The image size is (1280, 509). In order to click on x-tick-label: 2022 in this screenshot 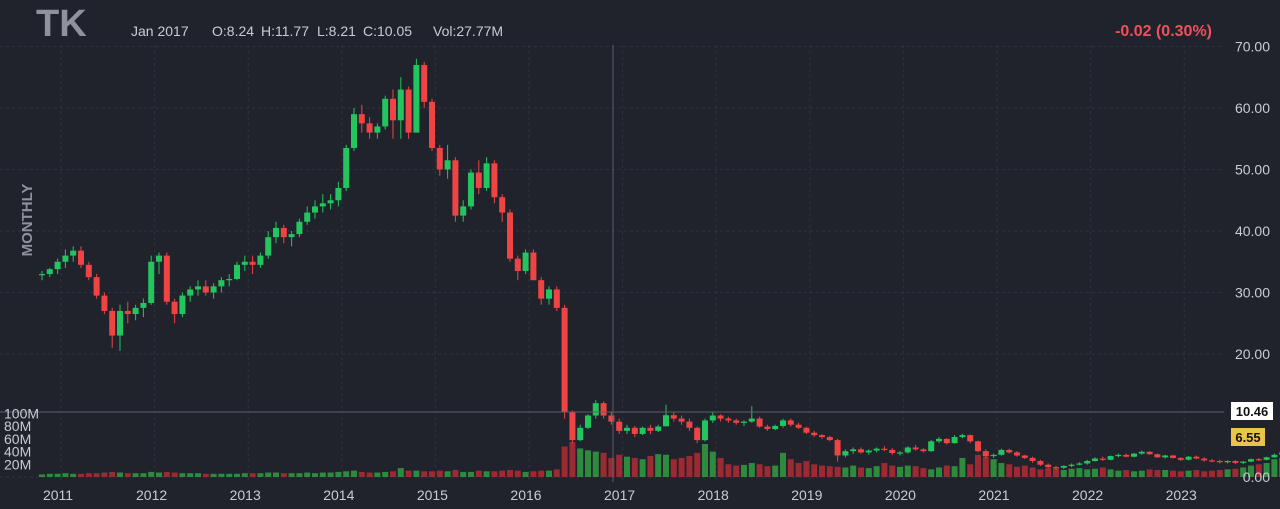, I will do `click(1087, 495)`.